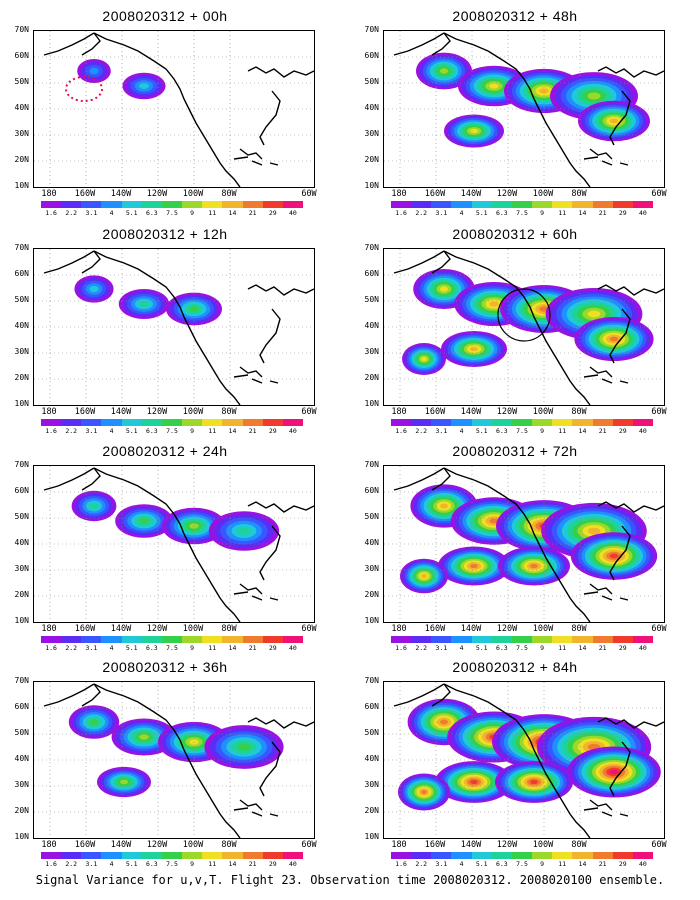 The height and width of the screenshot is (900, 700). What do you see at coordinates (501, 648) in the screenshot?
I see `colorbar-level-label: 6.3` at bounding box center [501, 648].